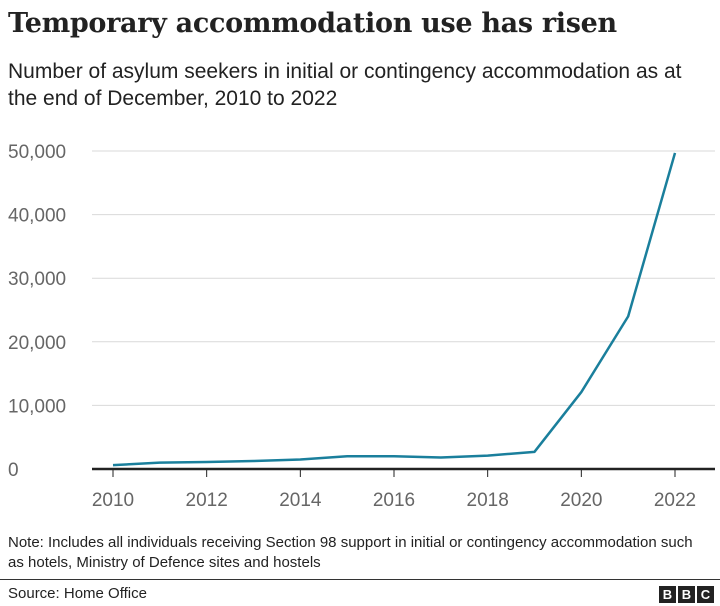  I want to click on bbc-logo: B B C, so click(686, 594).